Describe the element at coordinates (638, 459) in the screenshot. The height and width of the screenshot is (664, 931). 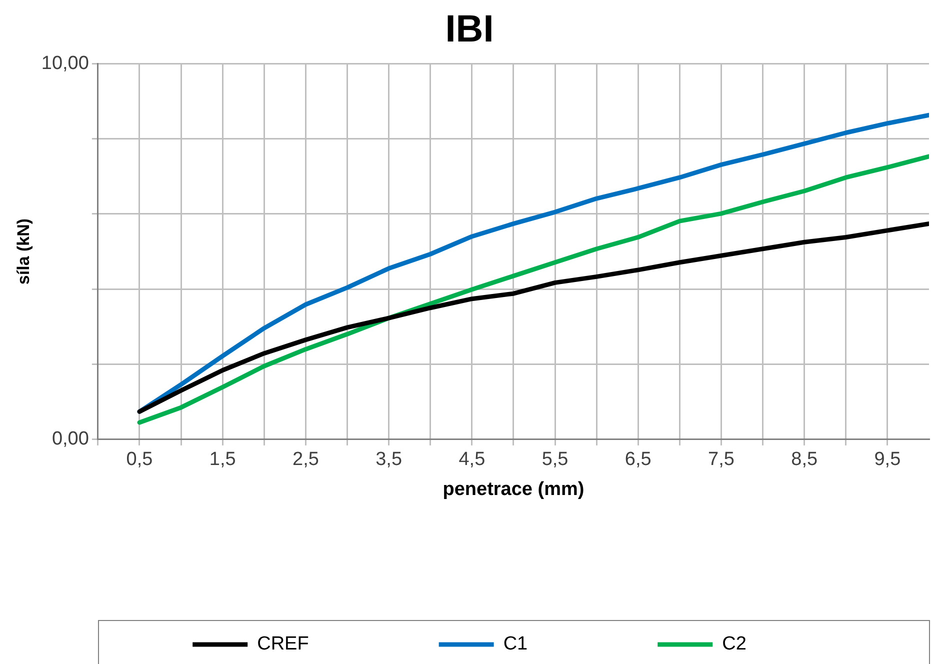
I see `x-tick-label: 6,5` at that location.